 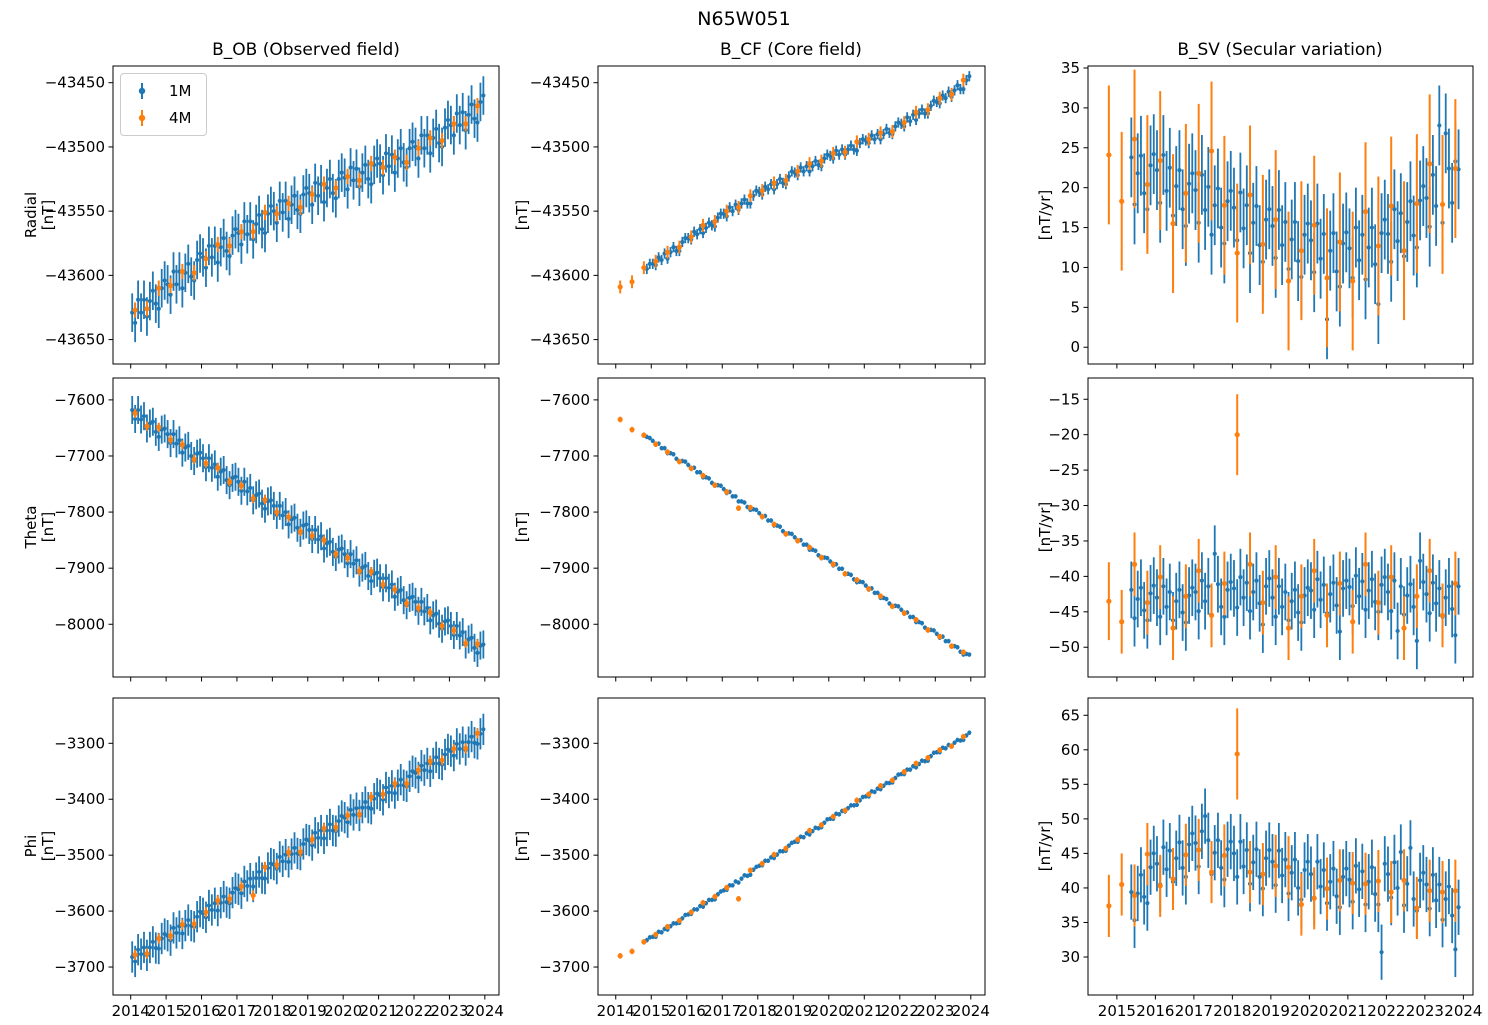 What do you see at coordinates (1070, 819) in the screenshot?
I see `svg-text: 50` at bounding box center [1070, 819].